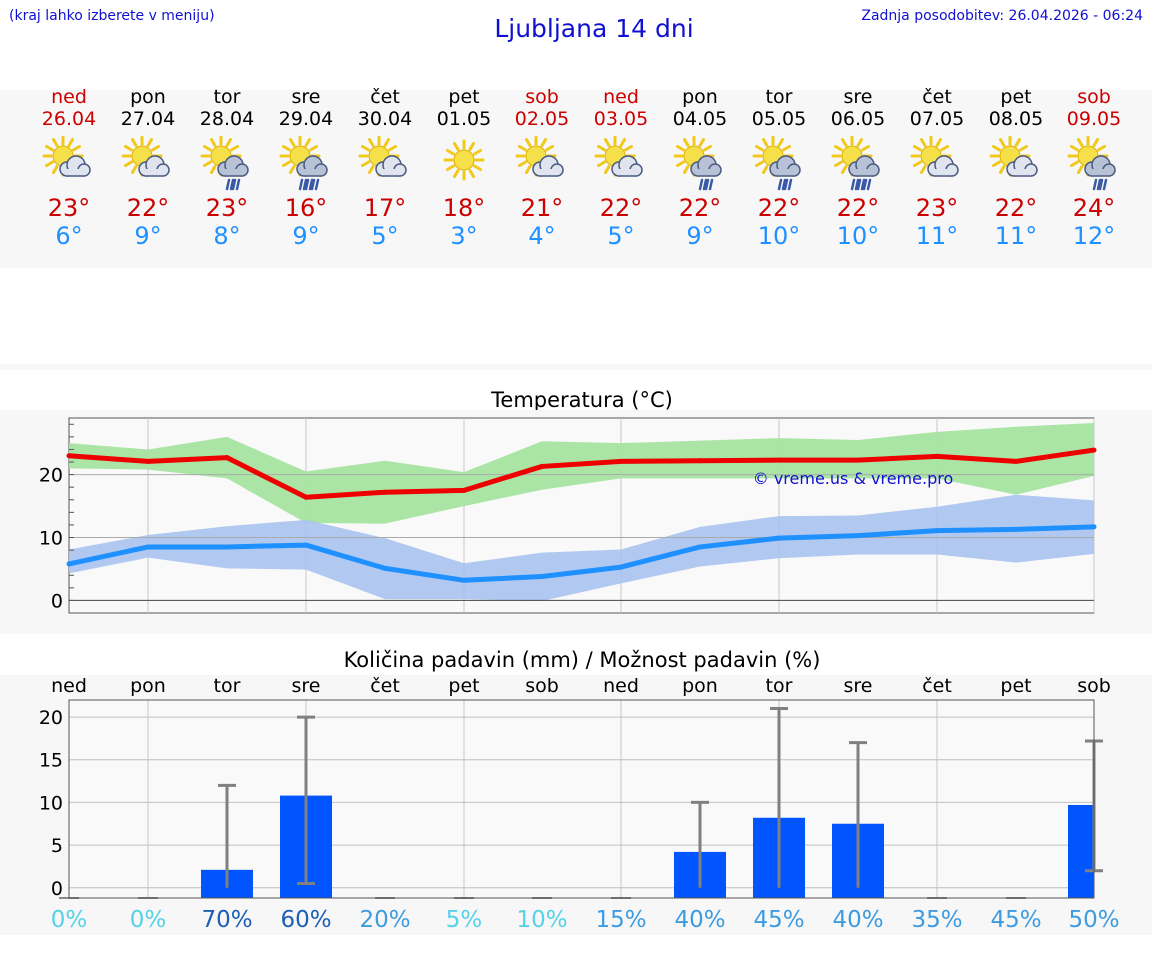 This screenshot has height=975, width=1152. What do you see at coordinates (51, 718) in the screenshot?
I see `y-tick-label: 20` at bounding box center [51, 718].